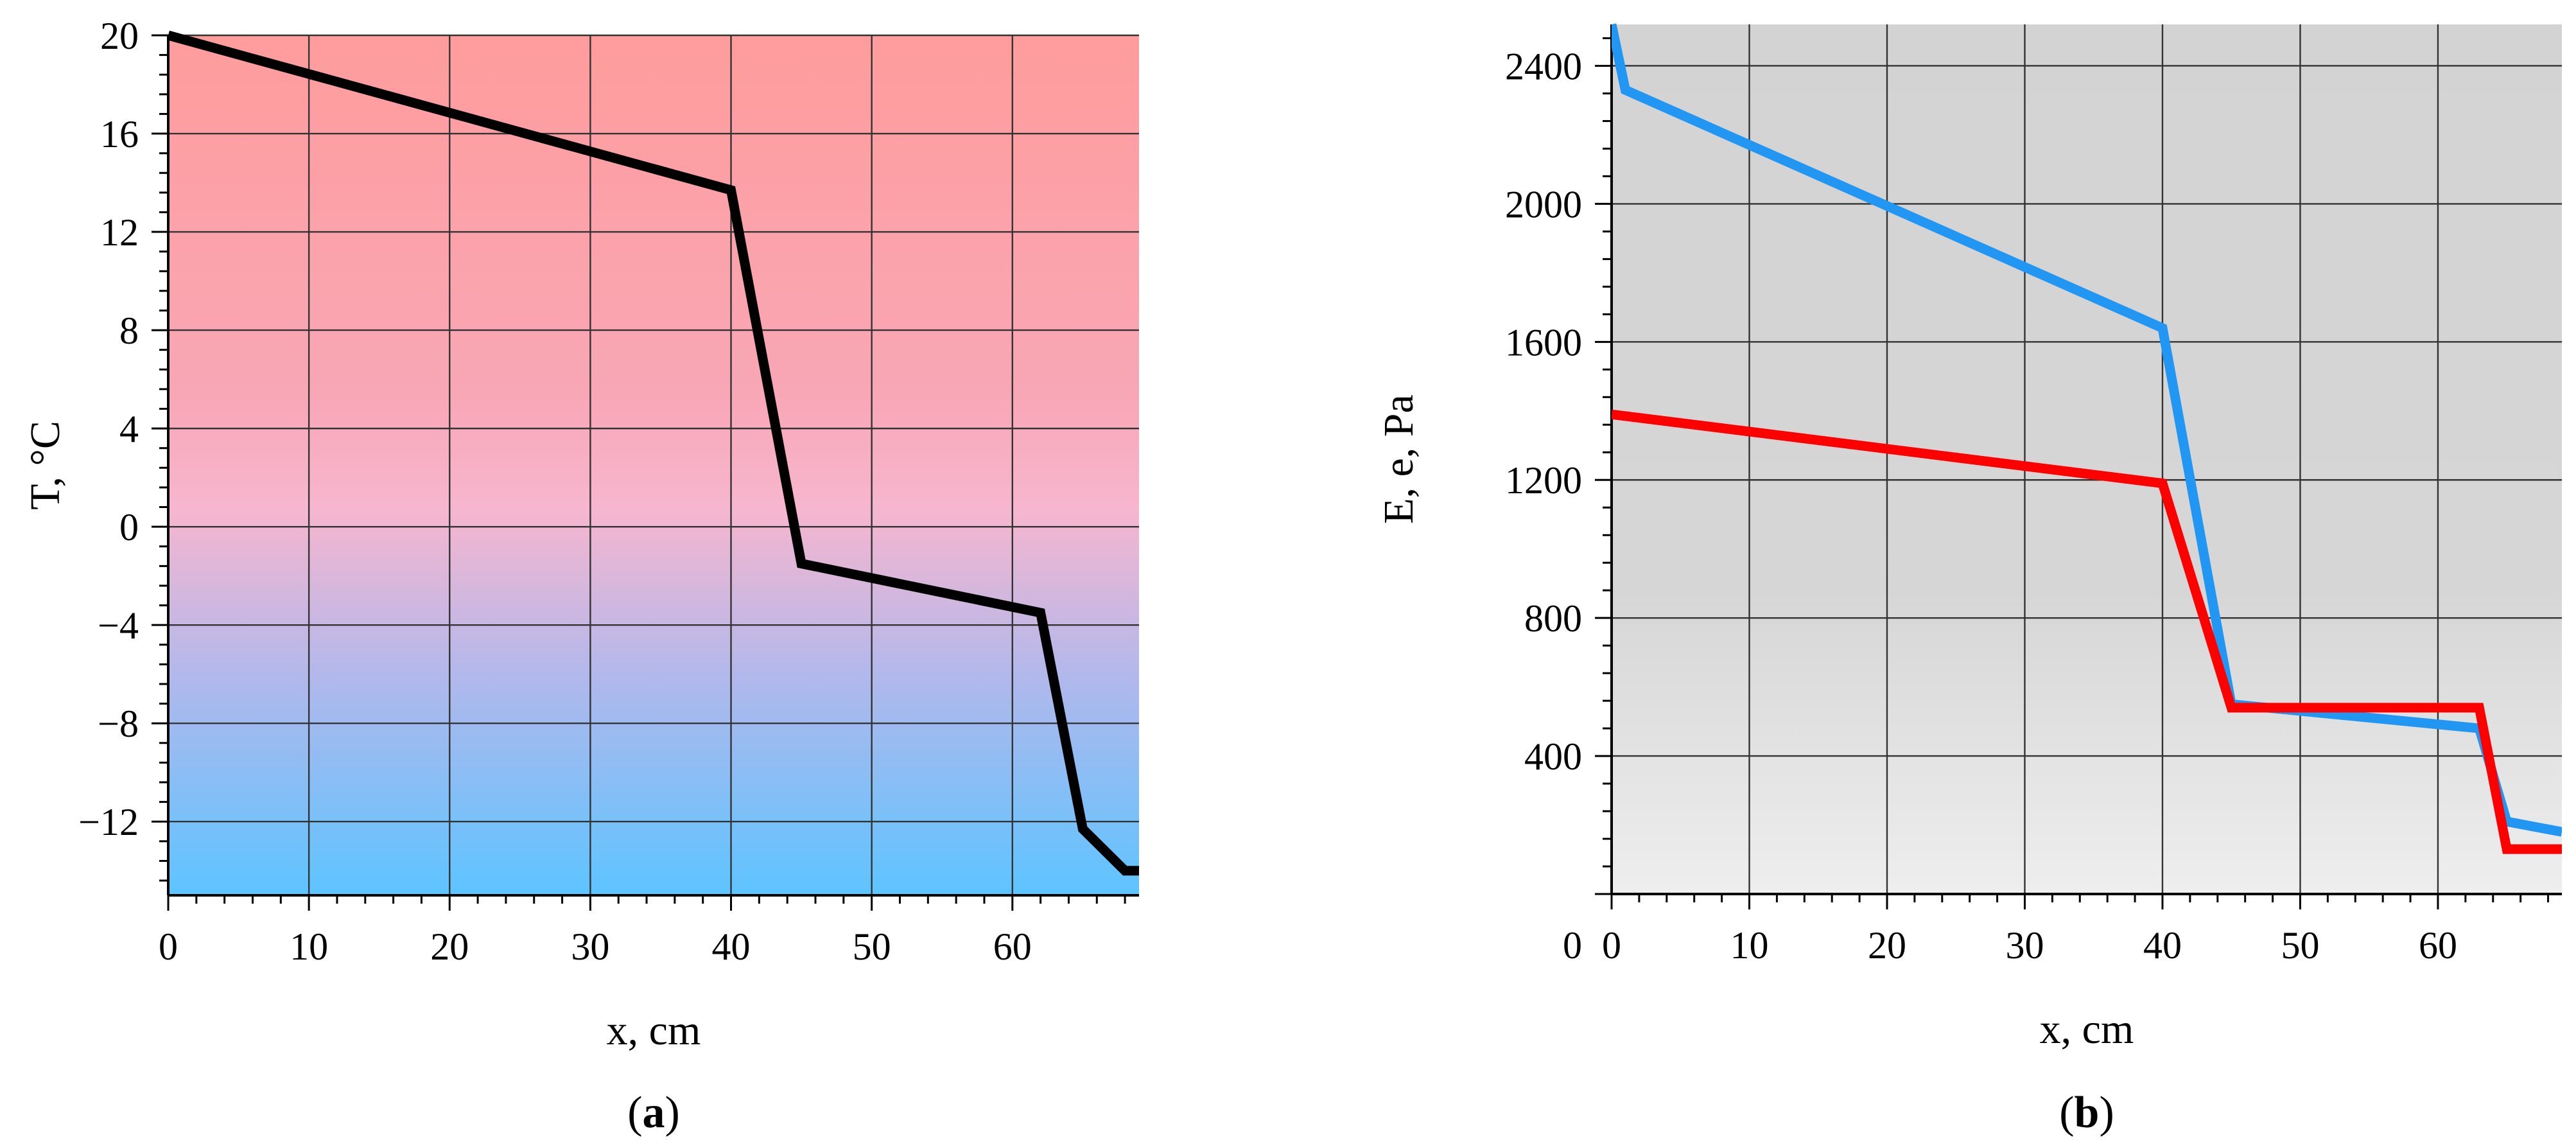  What do you see at coordinates (1543, 66) in the screenshot?
I see `y-tick-label: 2400` at bounding box center [1543, 66].